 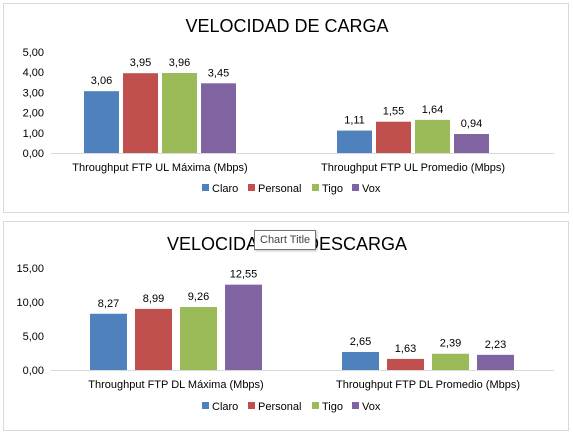 I want to click on y-tick-label: 2,00, so click(x=33, y=114).